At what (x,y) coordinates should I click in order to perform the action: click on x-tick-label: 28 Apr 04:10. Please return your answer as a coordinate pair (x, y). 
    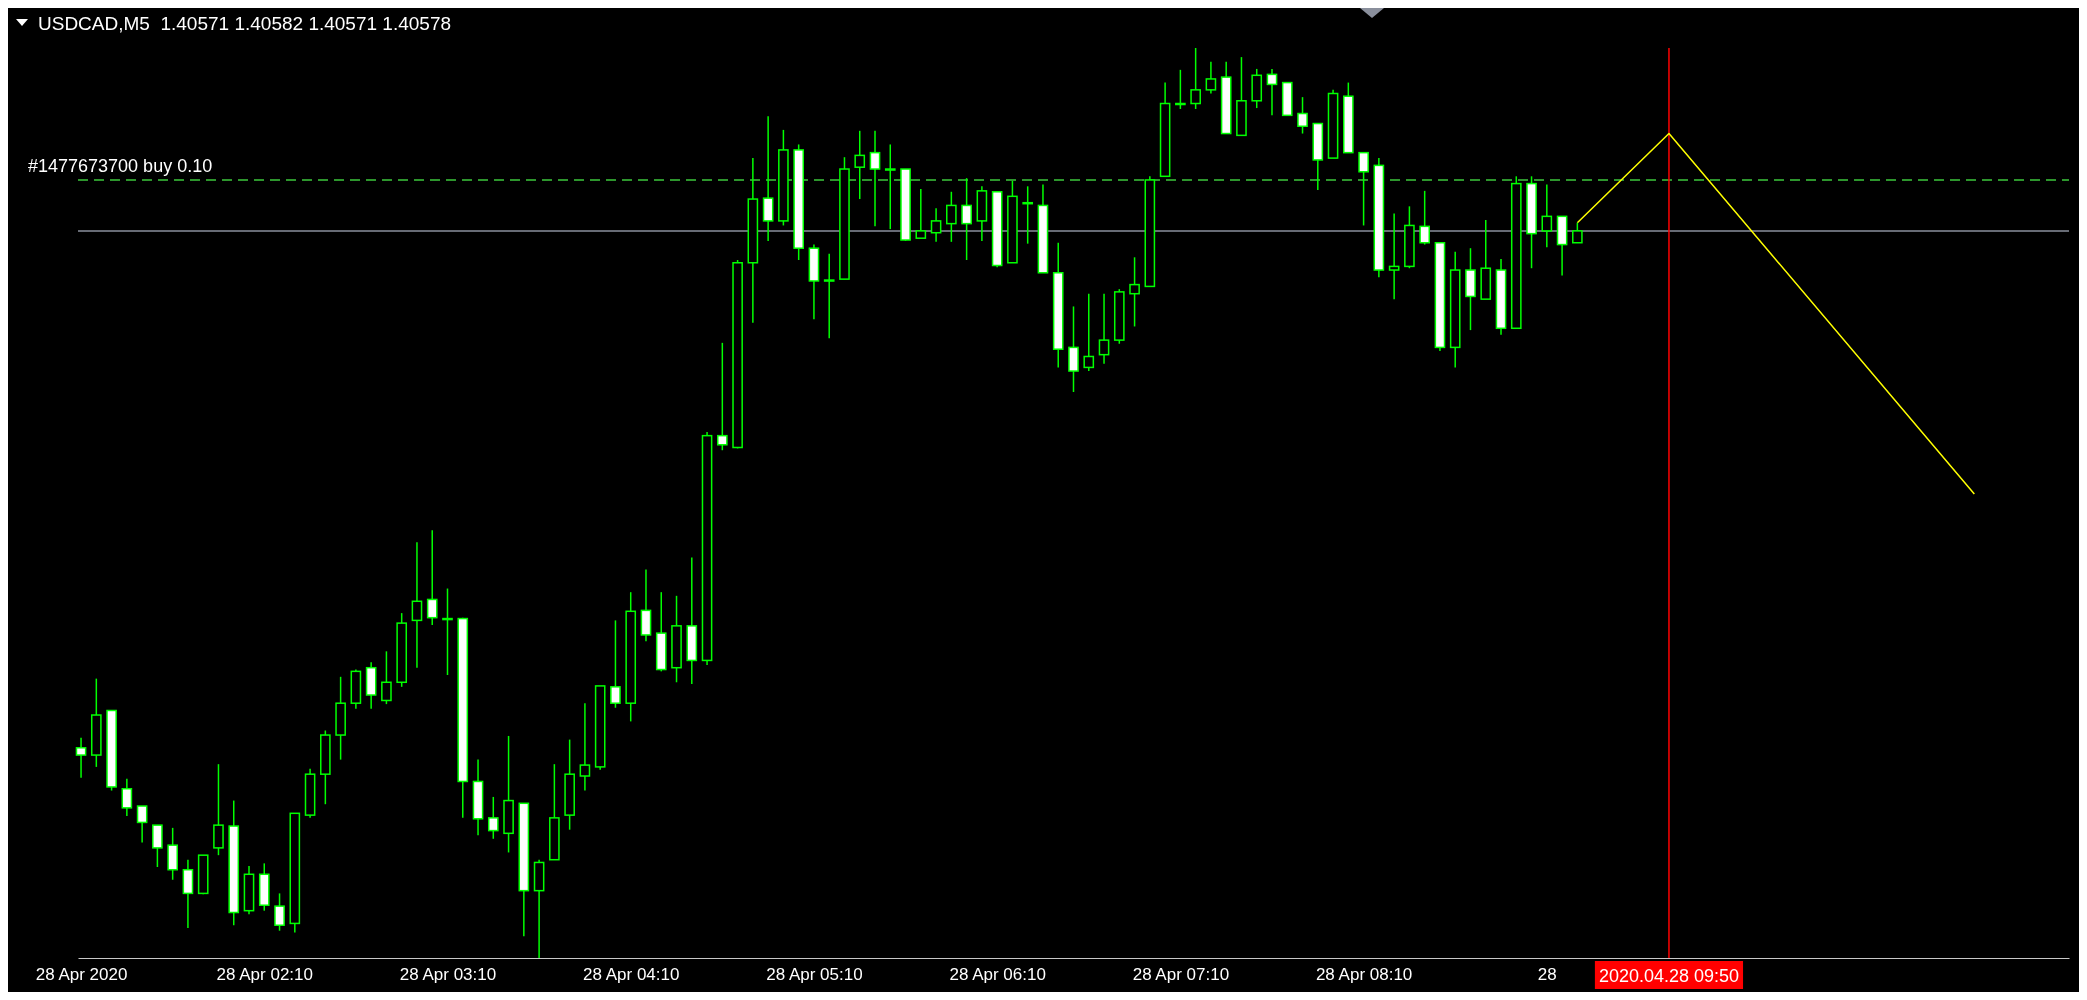
    Looking at the image, I should click on (631, 974).